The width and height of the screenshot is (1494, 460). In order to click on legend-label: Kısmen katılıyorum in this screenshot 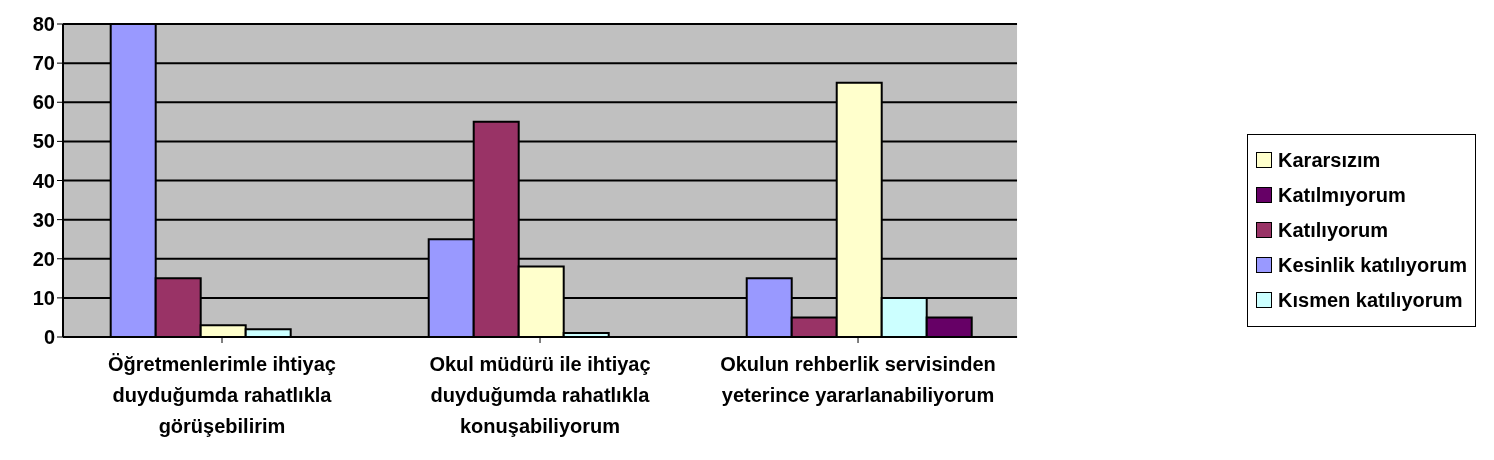, I will do `click(1370, 300)`.